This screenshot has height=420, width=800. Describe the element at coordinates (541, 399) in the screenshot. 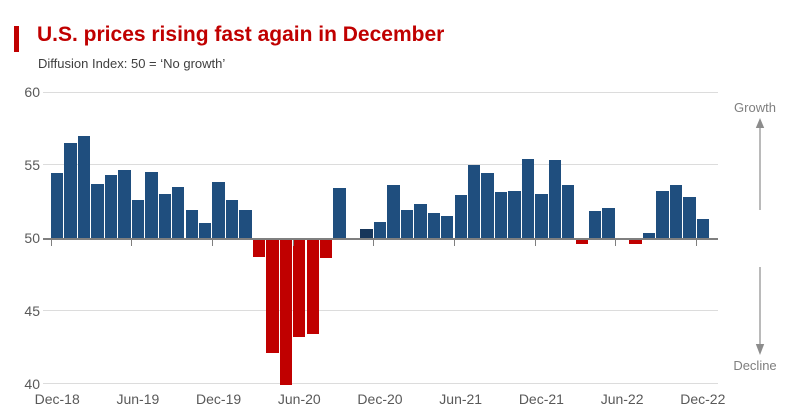

I see `x-axis-label-Dec-21: Dec-21` at that location.